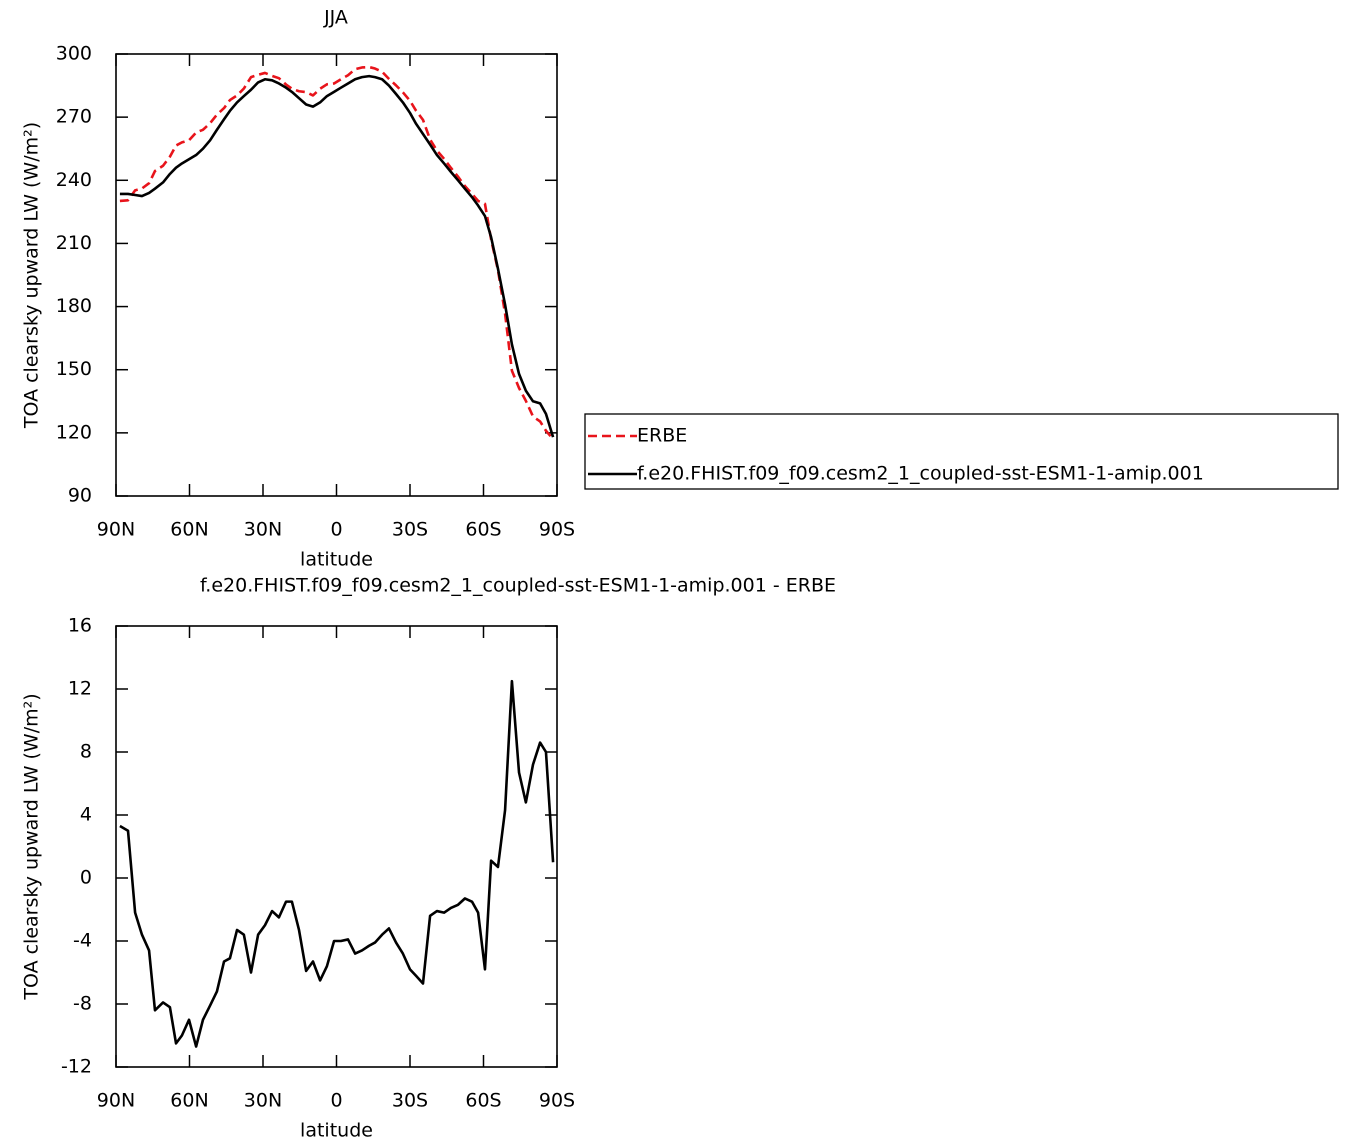  I want to click on legend-label: ERBE, so click(662, 436).